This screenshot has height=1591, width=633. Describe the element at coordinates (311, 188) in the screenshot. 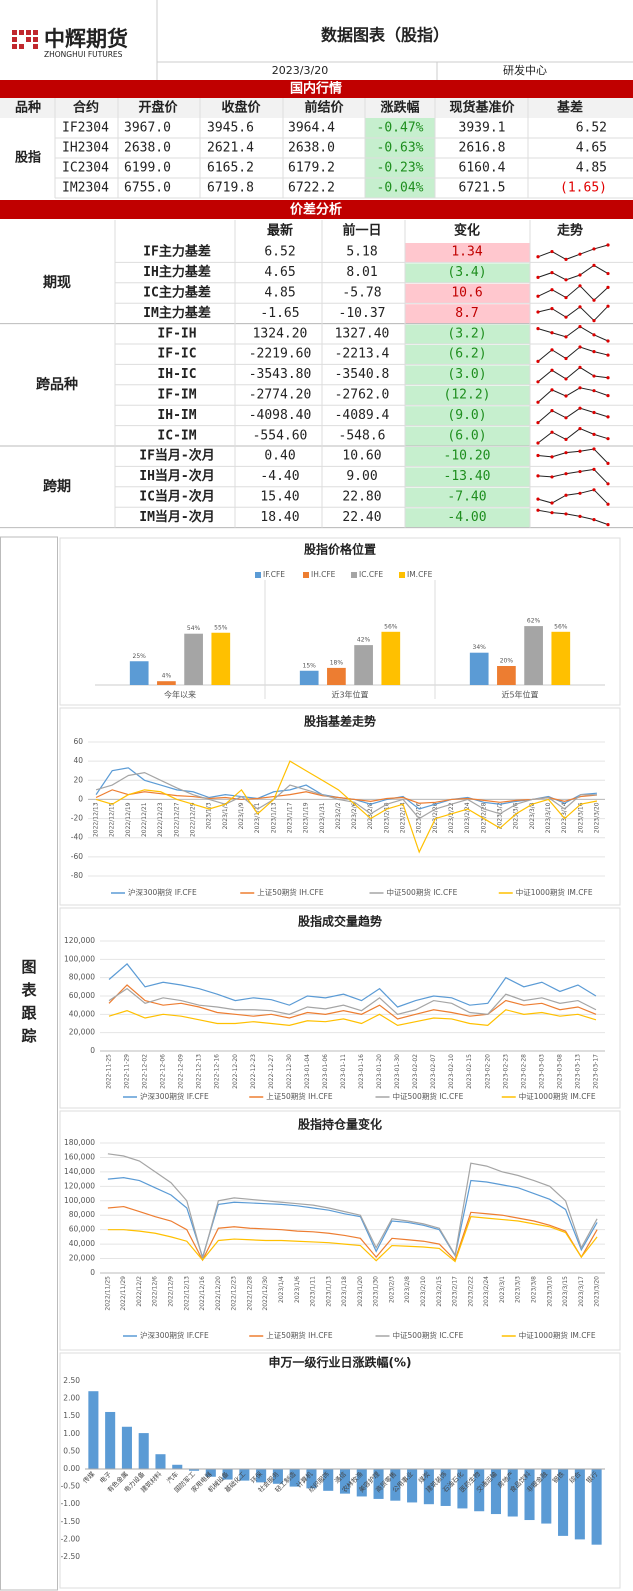

I see `cell: 6722.2` at that location.